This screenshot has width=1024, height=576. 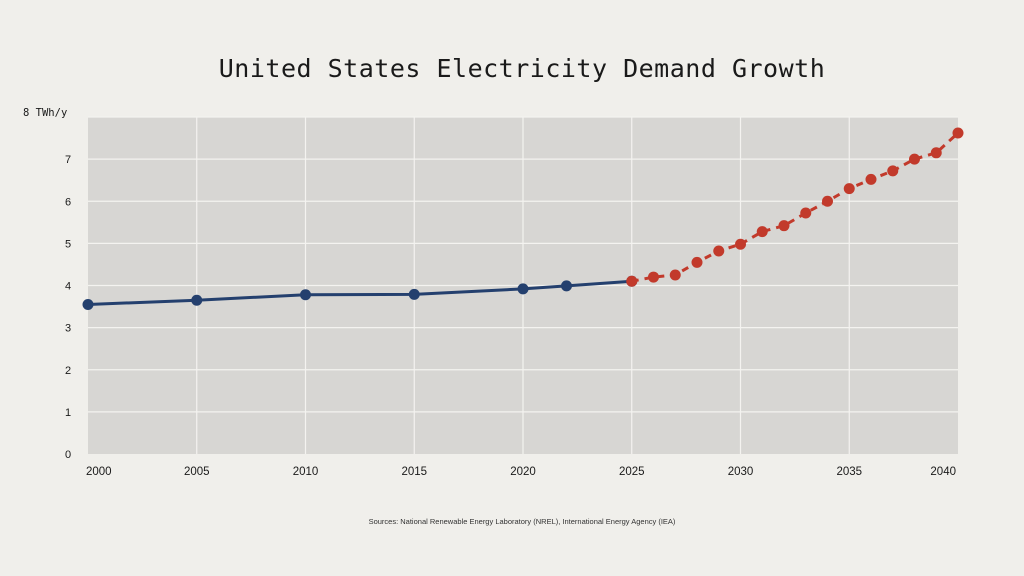 What do you see at coordinates (632, 472) in the screenshot?
I see `x-tick-label: 2025` at bounding box center [632, 472].